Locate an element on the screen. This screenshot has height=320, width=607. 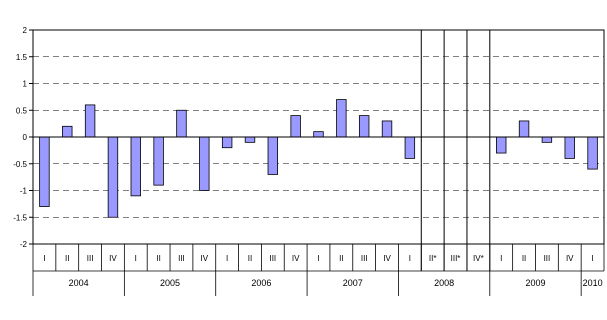
year-label: 2004 is located at coordinates (79, 283).